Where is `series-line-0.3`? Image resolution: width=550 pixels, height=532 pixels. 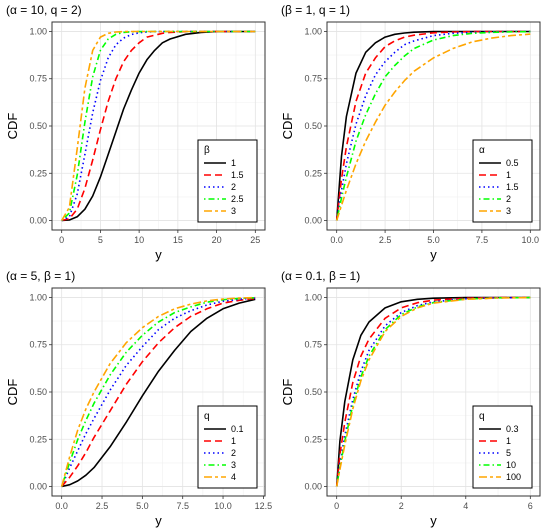 series-line-0.3 is located at coordinates (433, 391).